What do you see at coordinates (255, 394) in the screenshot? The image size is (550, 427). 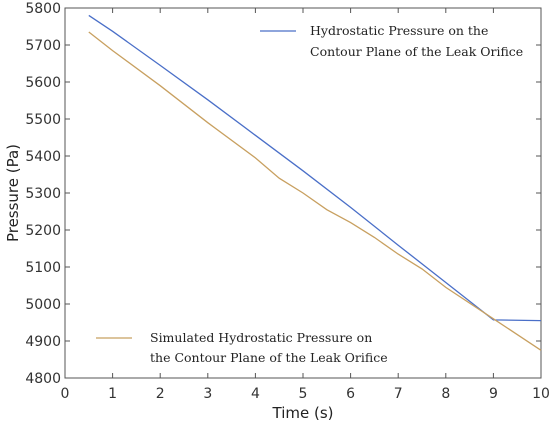 I see `x-tick-label: 4` at bounding box center [255, 394].